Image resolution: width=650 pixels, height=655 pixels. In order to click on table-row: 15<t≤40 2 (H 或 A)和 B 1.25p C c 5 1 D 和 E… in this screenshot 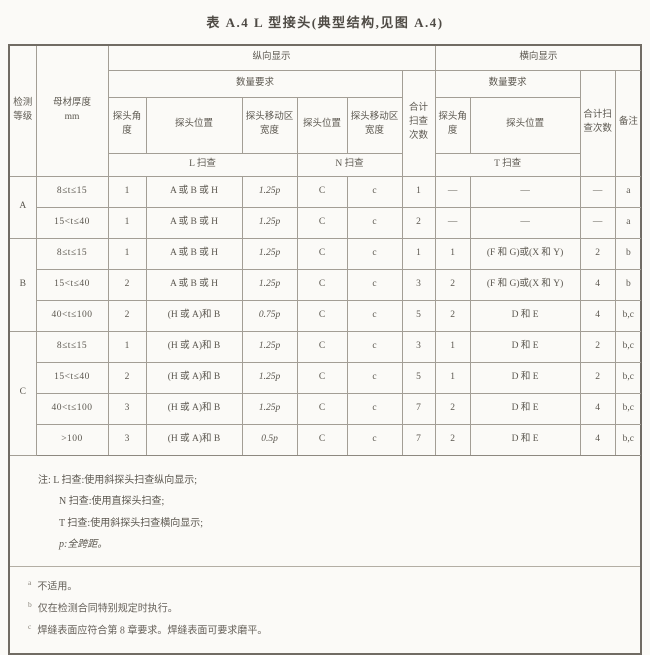, I will do `click(326, 377)`.